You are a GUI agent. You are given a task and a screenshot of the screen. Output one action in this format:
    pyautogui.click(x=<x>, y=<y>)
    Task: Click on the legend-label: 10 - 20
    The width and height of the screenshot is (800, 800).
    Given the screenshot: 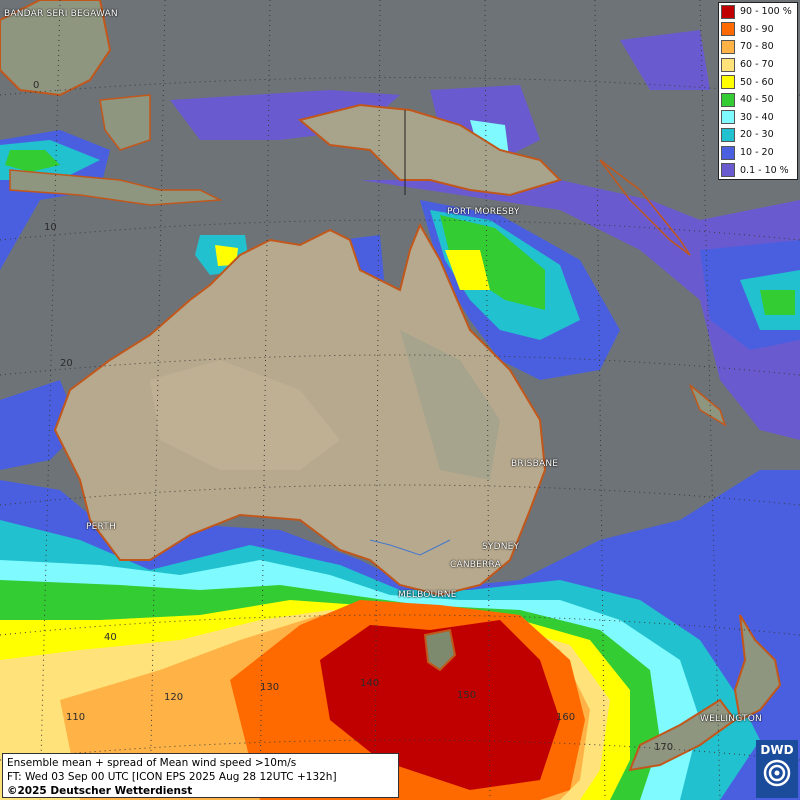 What is the action you would take?
    pyautogui.click(x=757, y=153)
    